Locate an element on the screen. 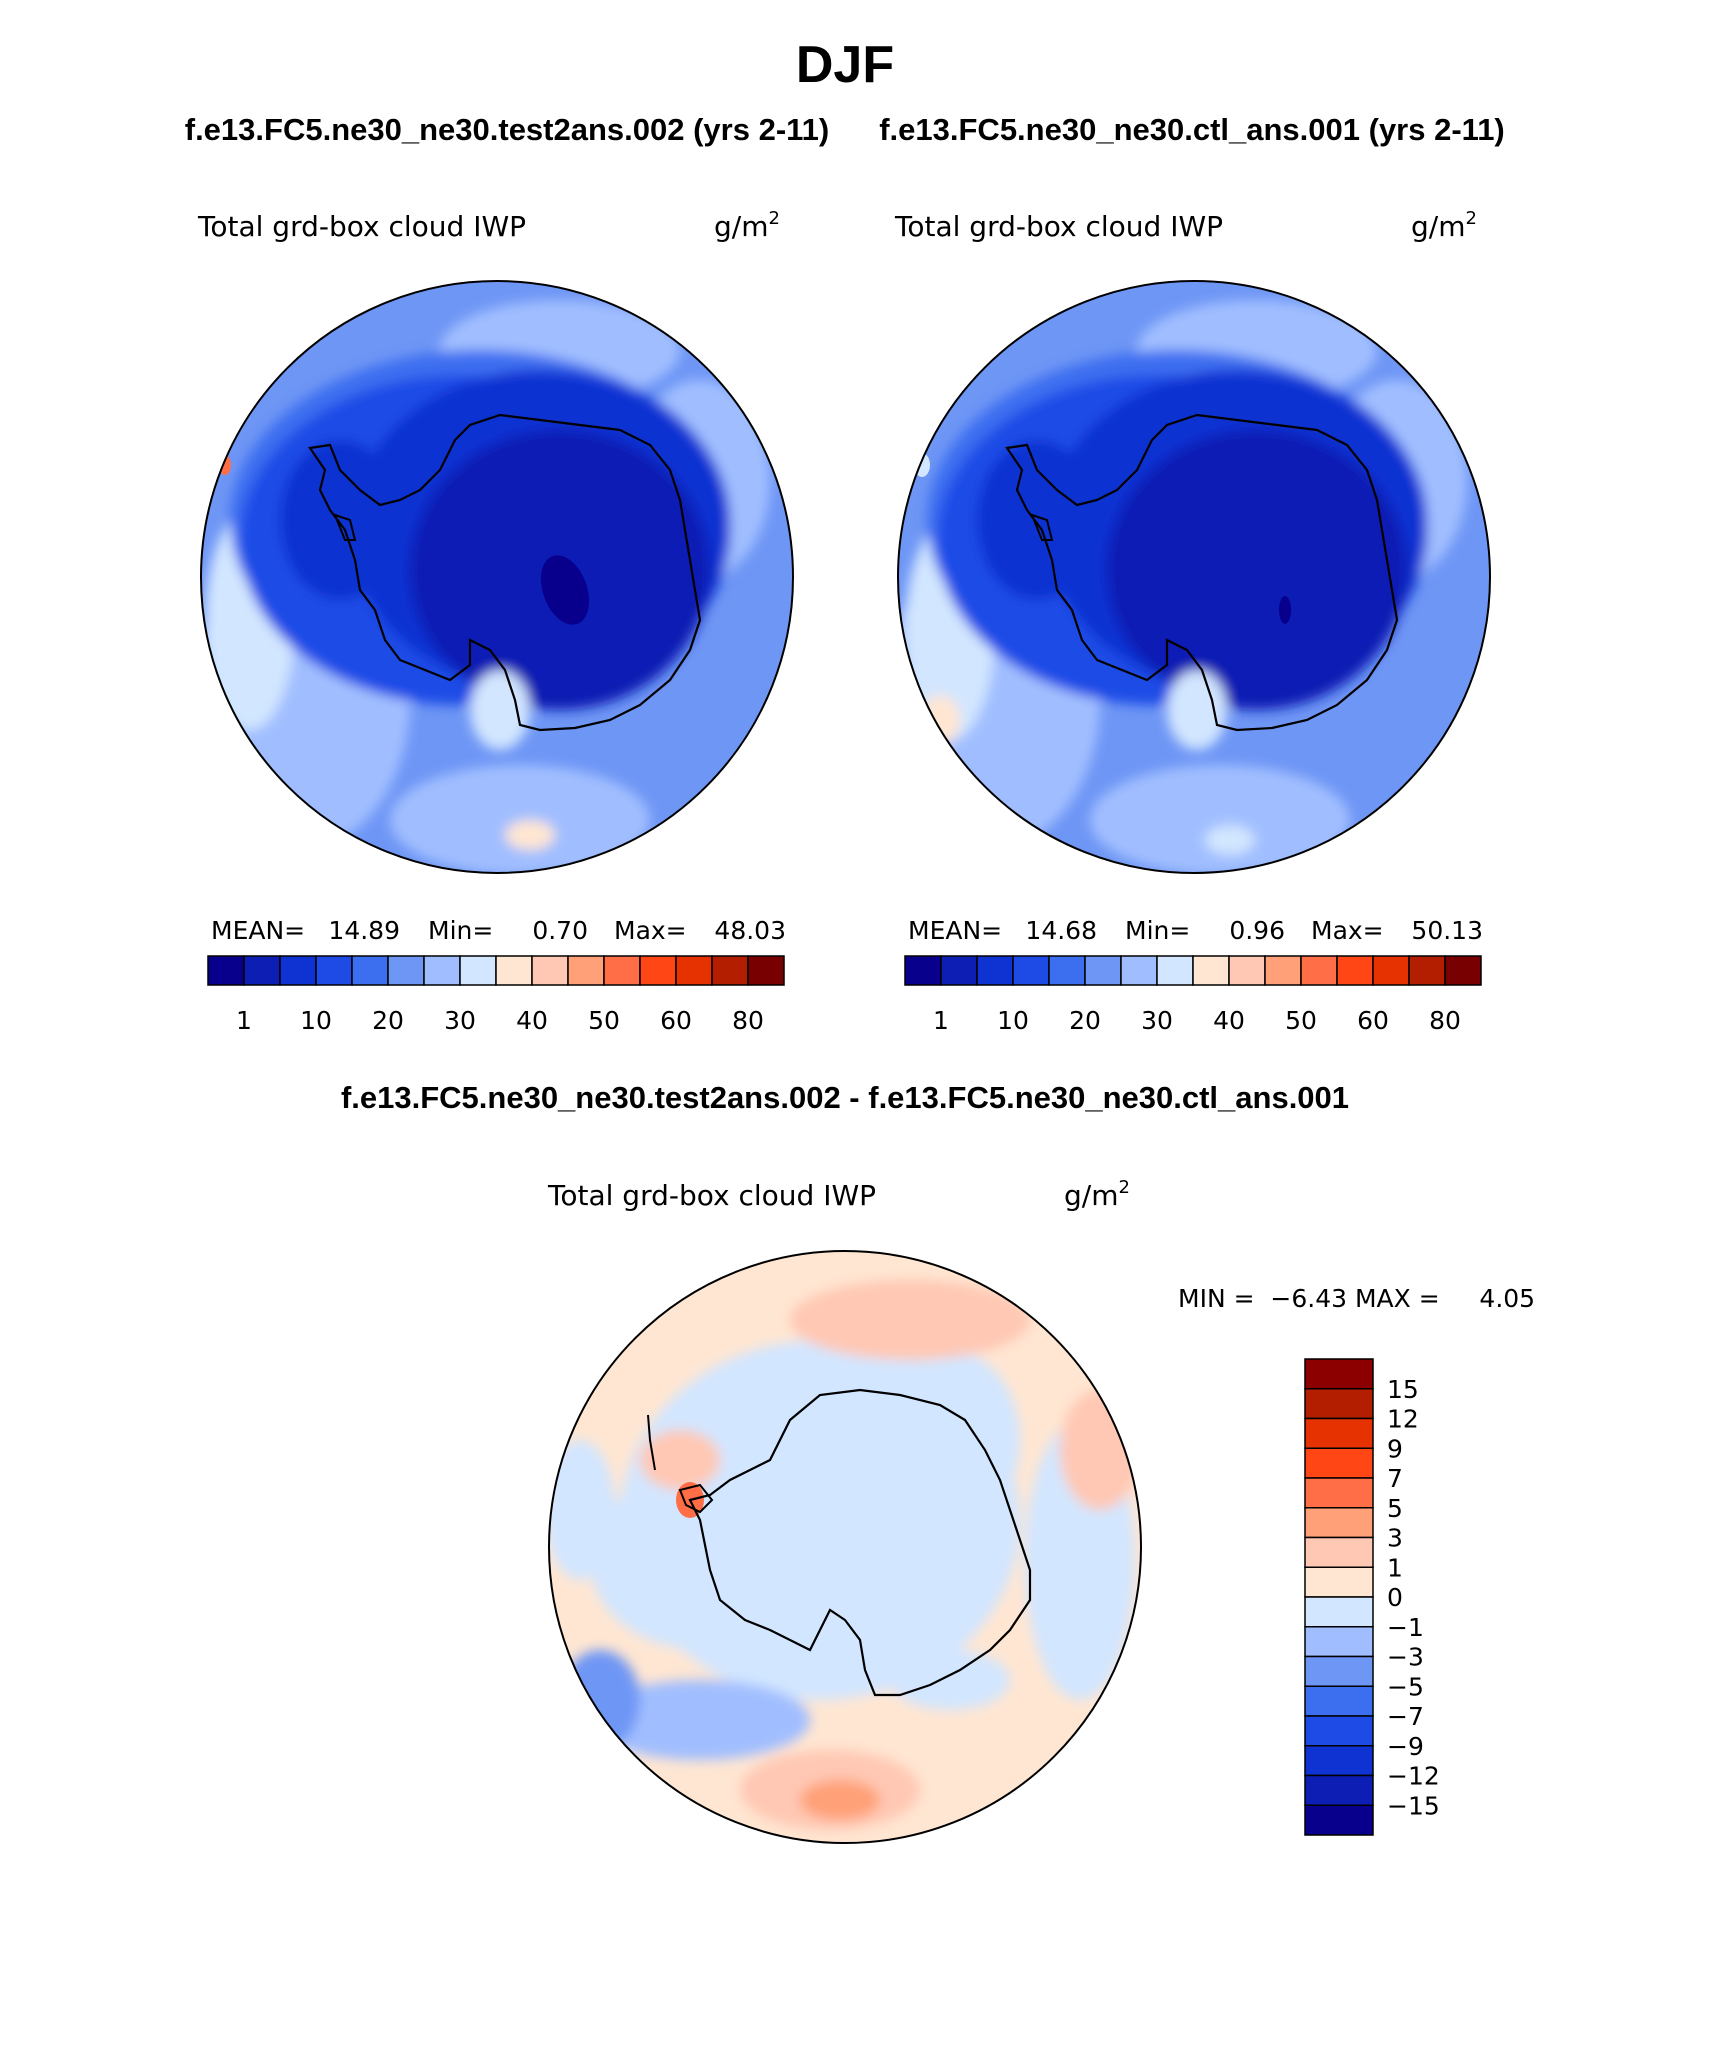 Image resolution: width=1710 pixels, height=2061 pixels. left-mean-label: MEAN= is located at coordinates (258, 930).